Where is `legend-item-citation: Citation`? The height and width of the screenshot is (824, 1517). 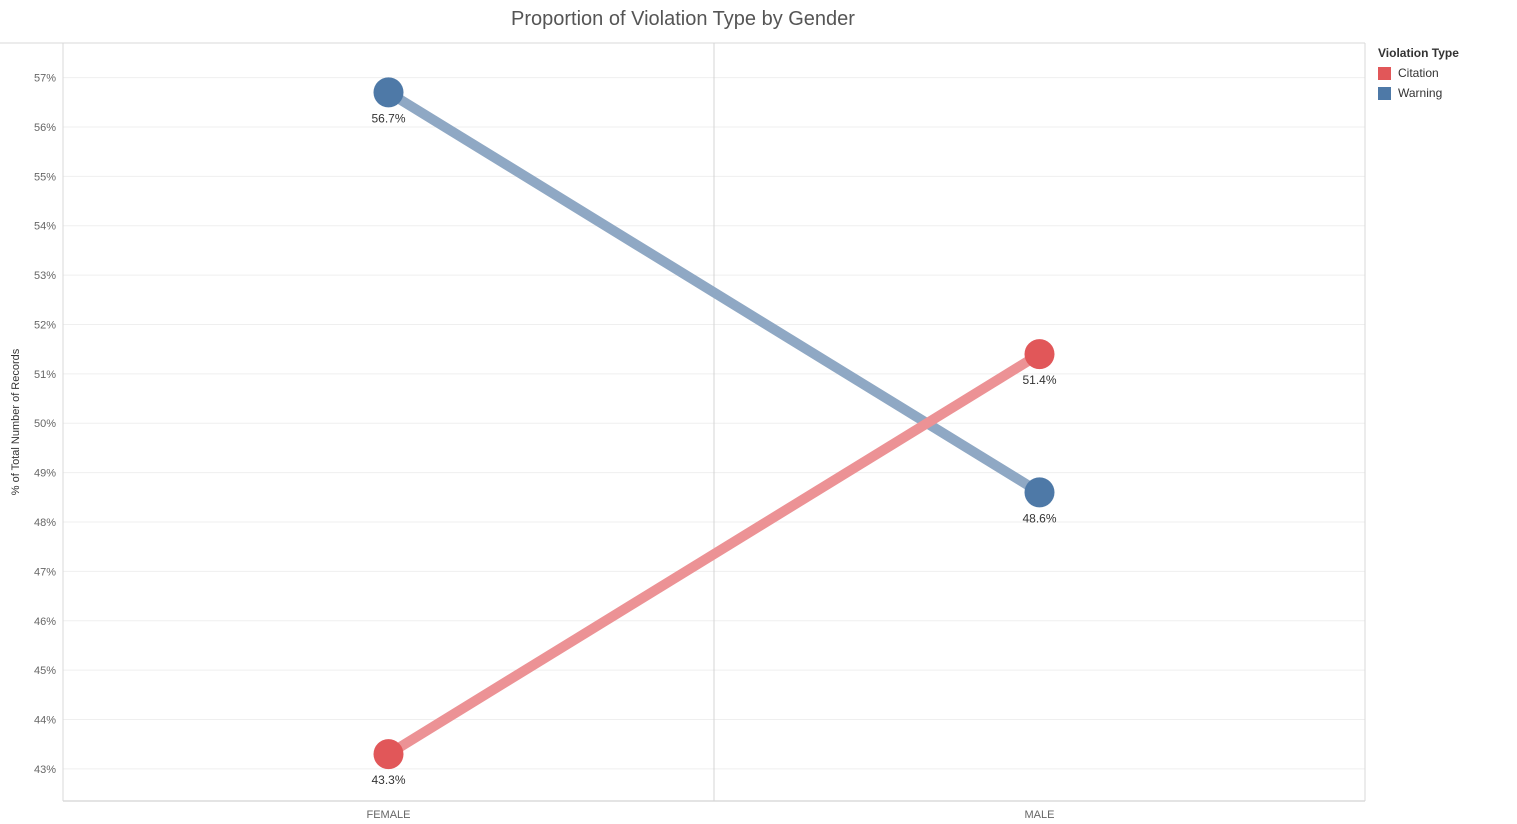
legend-item-citation: Citation is located at coordinates (1418, 73).